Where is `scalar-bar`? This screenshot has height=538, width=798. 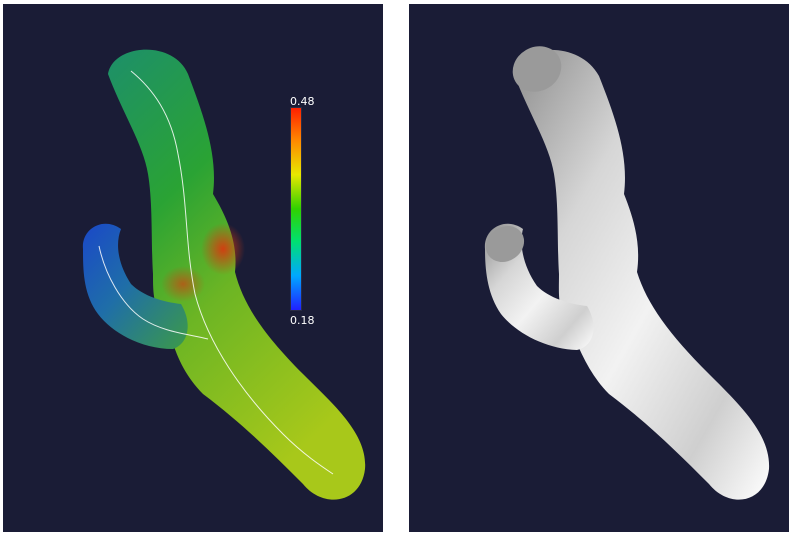
scalar-bar is located at coordinates (296, 209).